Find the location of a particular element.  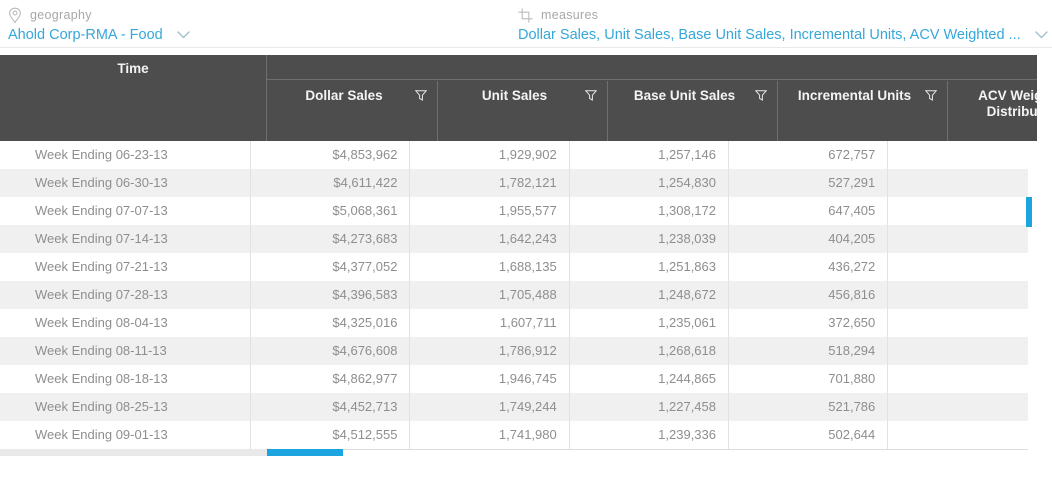

geography-dropdown: Ahold Corp-RMA - Food is located at coordinates (248, 35).